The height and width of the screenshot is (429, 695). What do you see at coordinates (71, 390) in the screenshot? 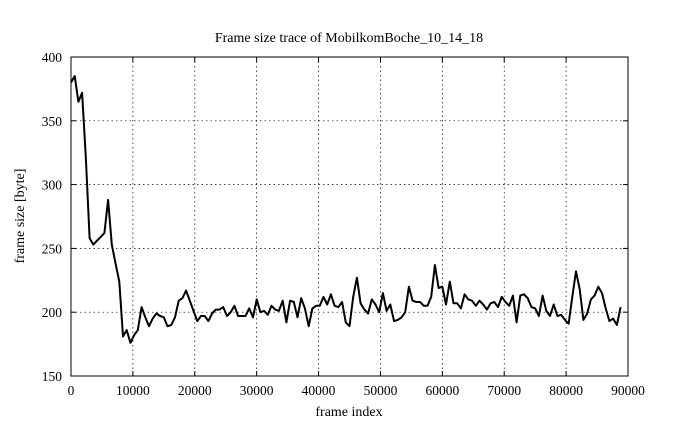
I see `x-tick-label: 0` at bounding box center [71, 390].